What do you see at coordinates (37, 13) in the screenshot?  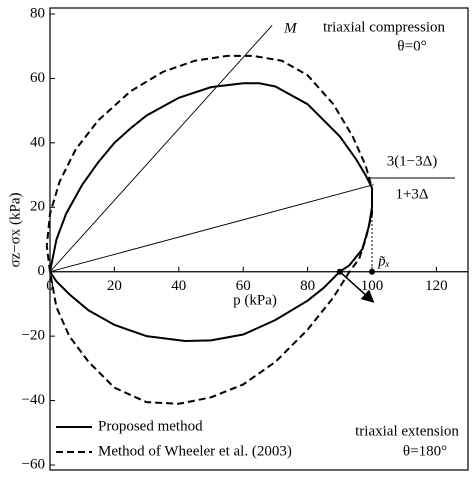 I see `y-tick-label: 80` at bounding box center [37, 13].